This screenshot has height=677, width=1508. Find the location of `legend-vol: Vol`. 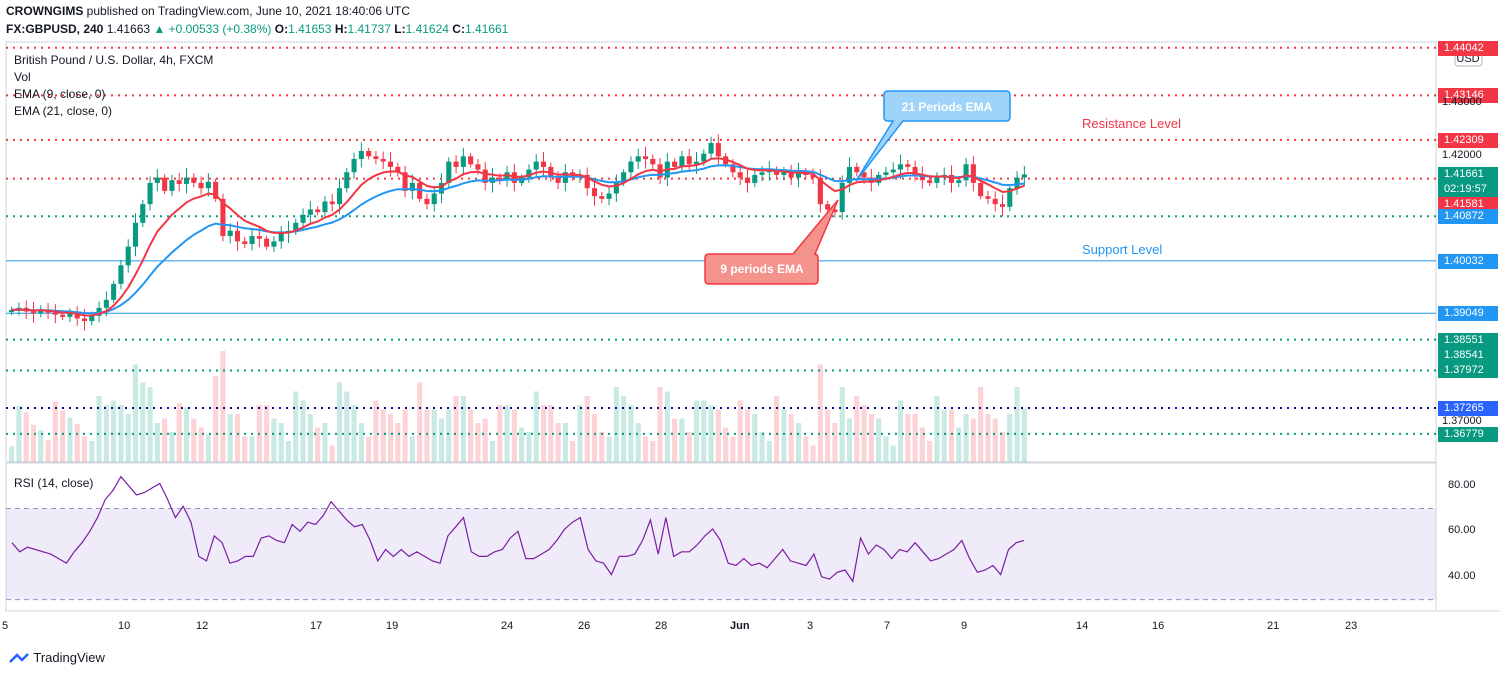

legend-vol: Vol is located at coordinates (22, 77).